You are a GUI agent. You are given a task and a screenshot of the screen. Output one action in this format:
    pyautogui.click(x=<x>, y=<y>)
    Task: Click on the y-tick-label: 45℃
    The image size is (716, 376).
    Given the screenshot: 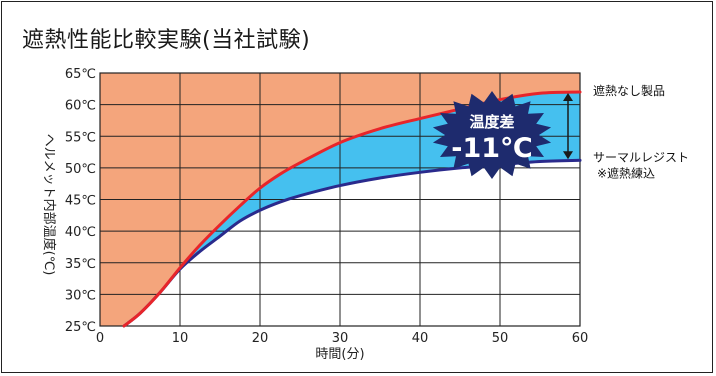 What is the action you would take?
    pyautogui.click(x=80, y=201)
    